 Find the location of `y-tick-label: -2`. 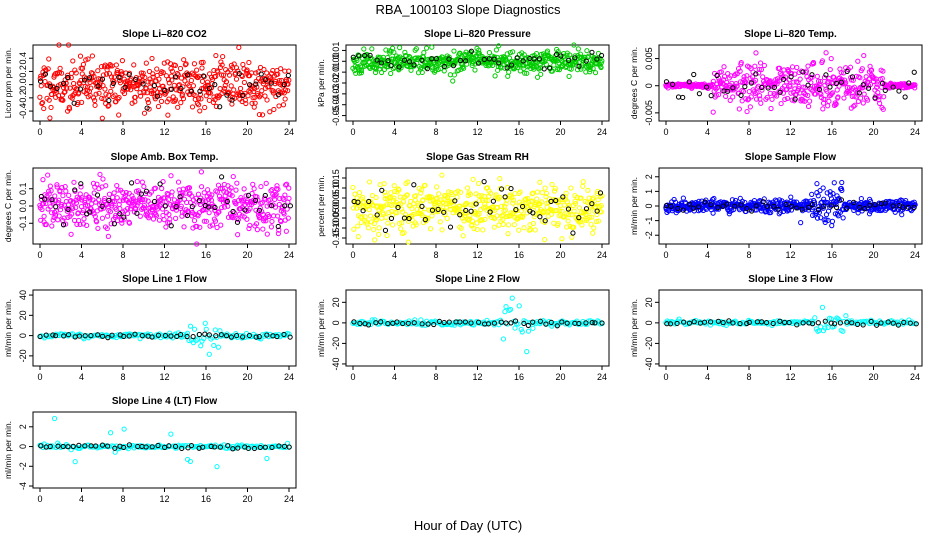

y-tick-label: -2 is located at coordinates (649, 235).